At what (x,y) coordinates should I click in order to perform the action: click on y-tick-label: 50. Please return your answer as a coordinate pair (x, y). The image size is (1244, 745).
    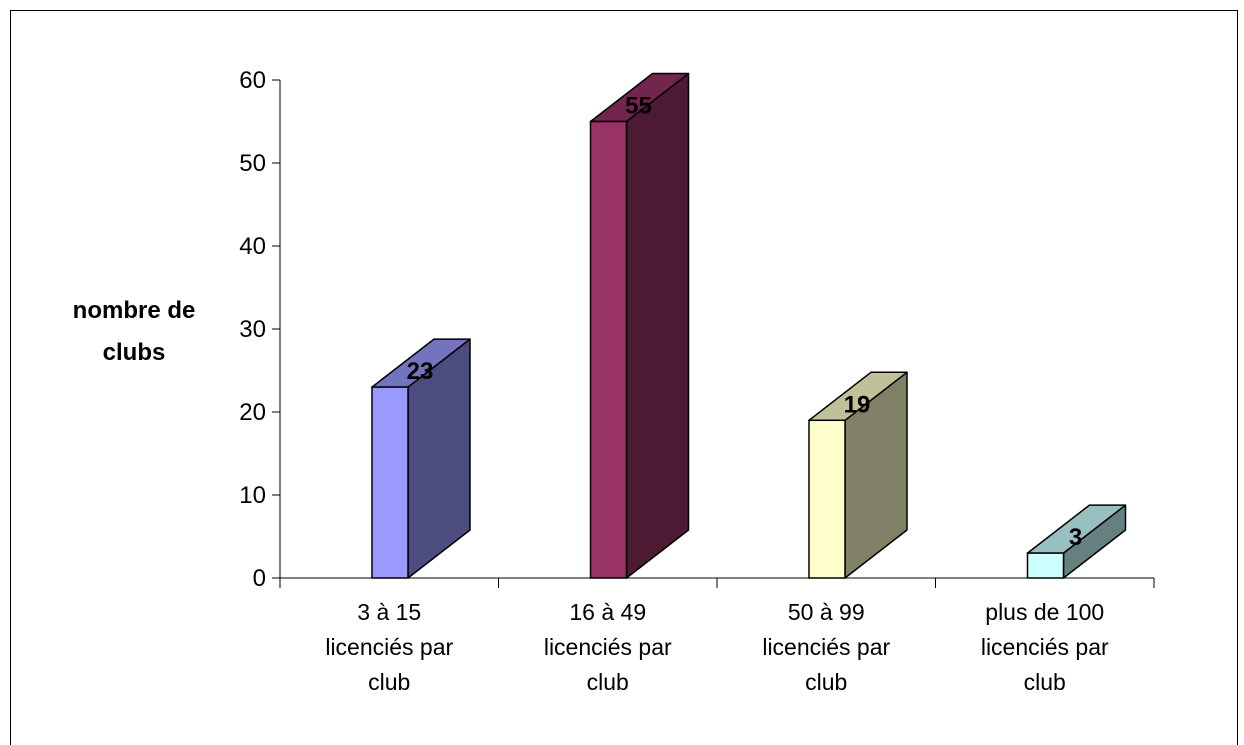
    Looking at the image, I should click on (252, 163).